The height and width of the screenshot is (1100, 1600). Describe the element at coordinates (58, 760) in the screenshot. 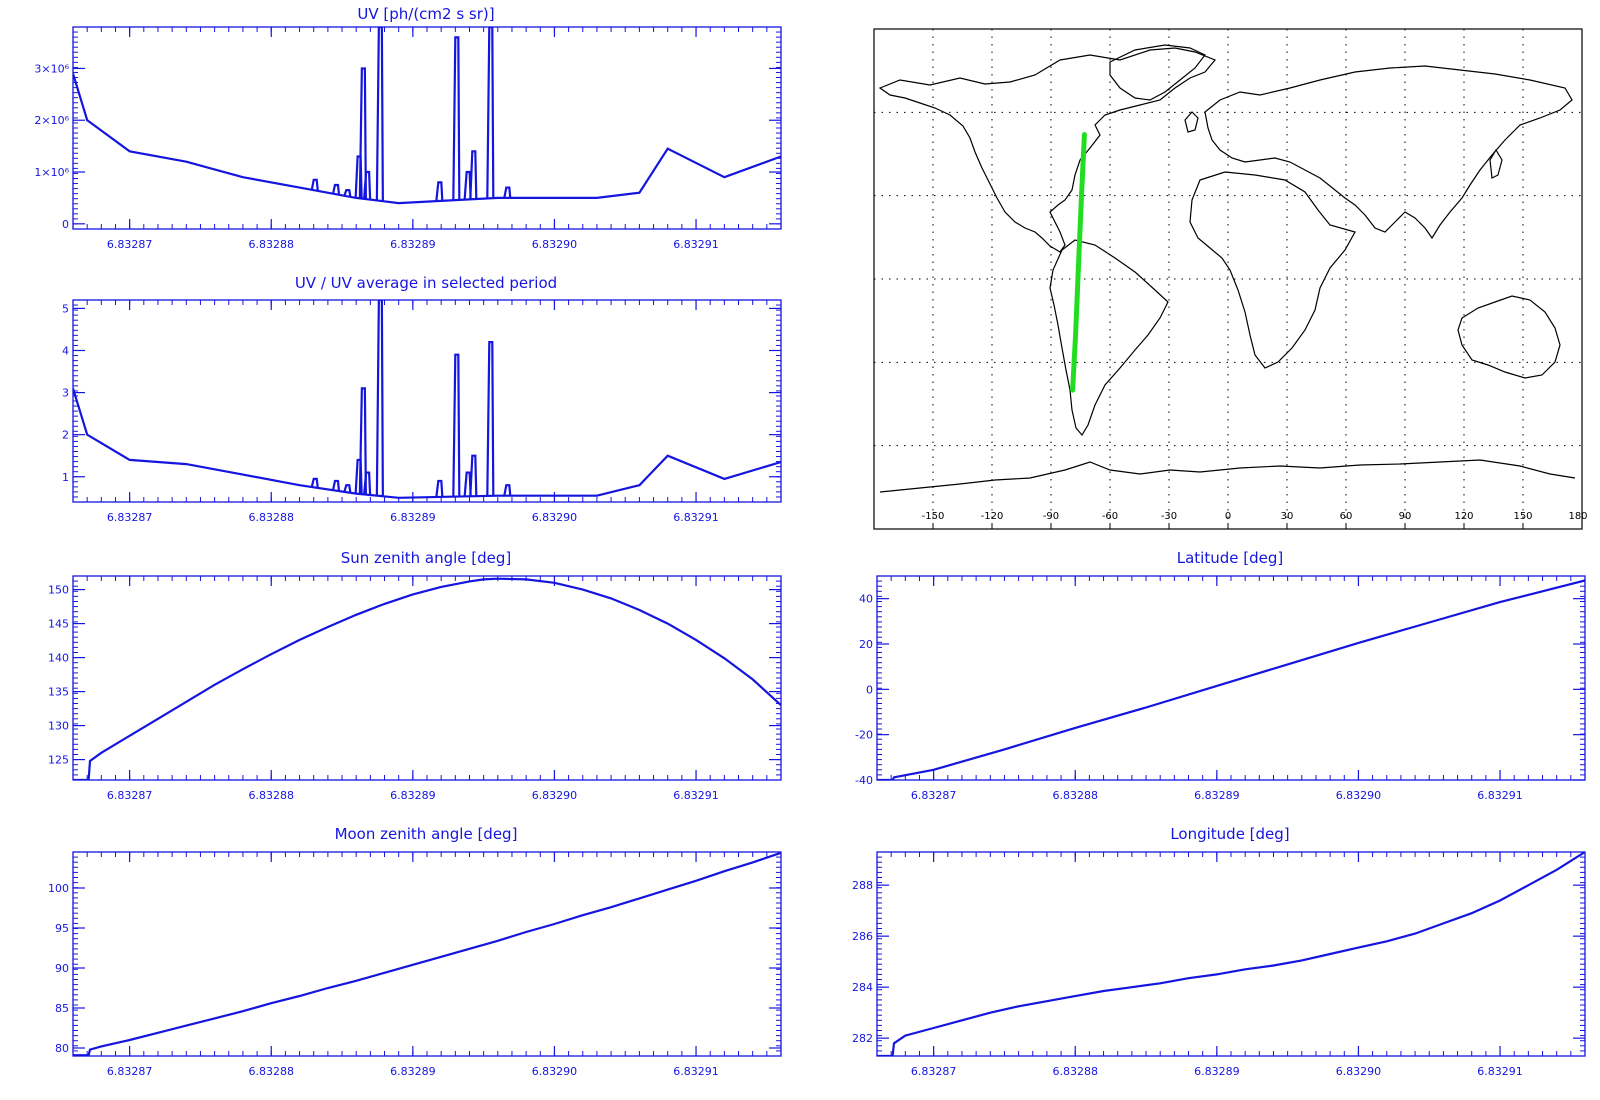

I see `sun-zenith-y-tick-label: 125` at that location.